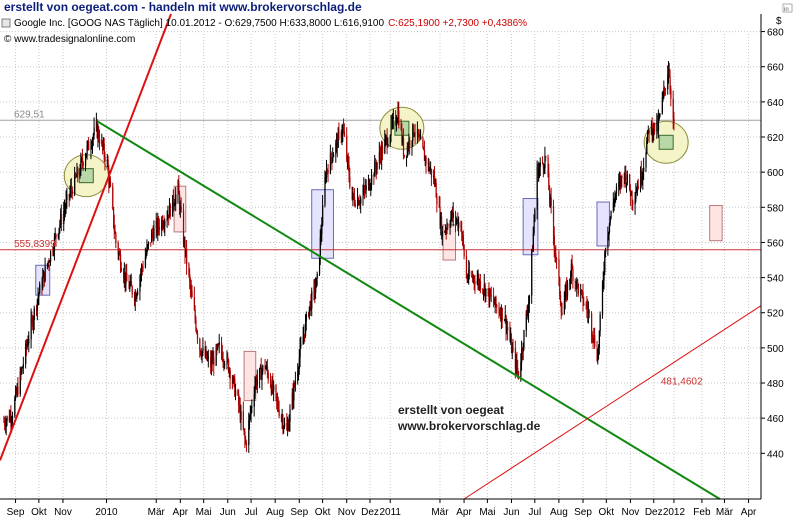 The image size is (800, 520). What do you see at coordinates (299, 512) in the screenshot?
I see `x-tick-label: Sep` at bounding box center [299, 512].